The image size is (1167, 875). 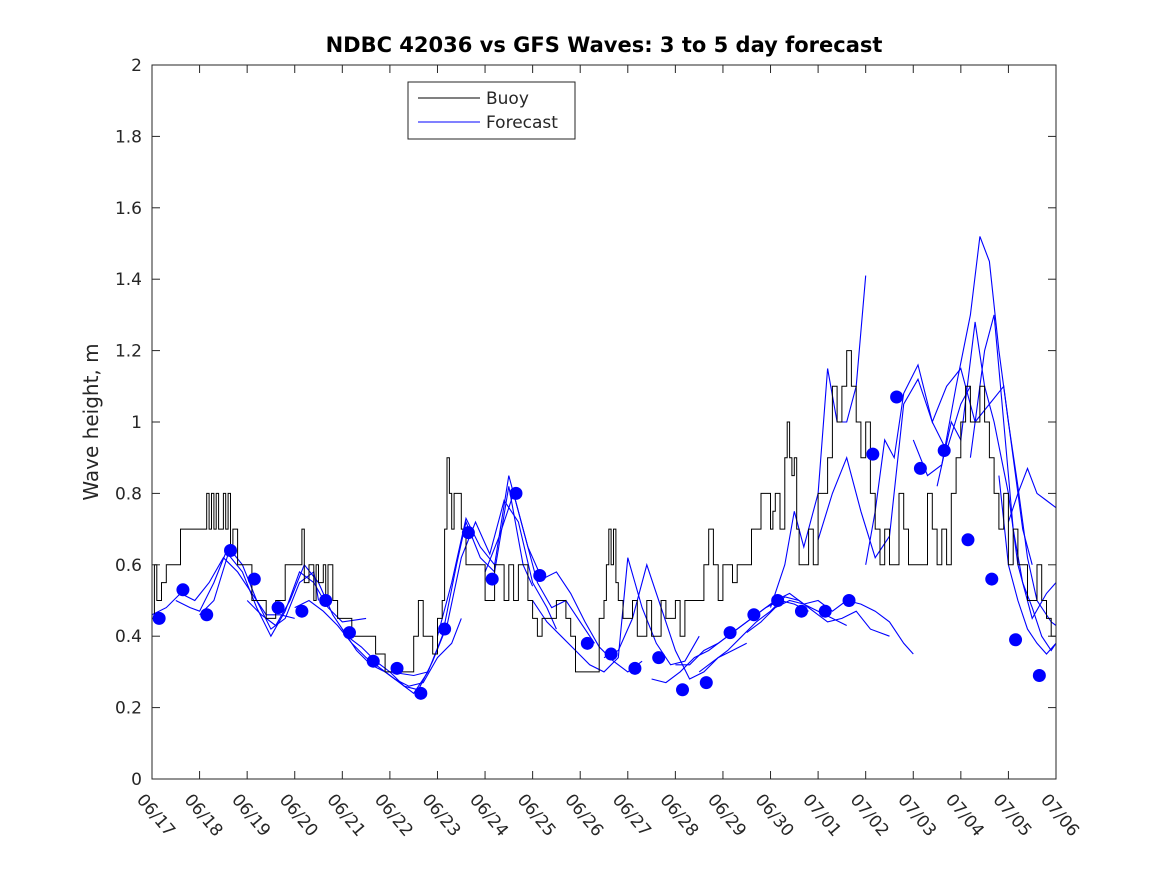 I want to click on y-tick-label: 0.8, so click(x=128, y=494).